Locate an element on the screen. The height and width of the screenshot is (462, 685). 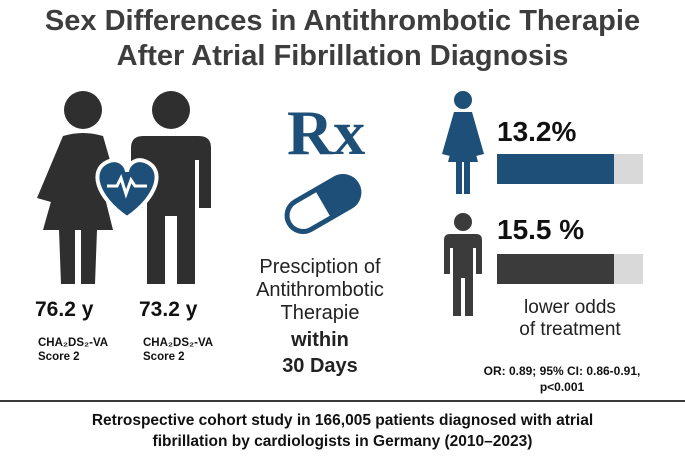
male-score-line2: Score 2 is located at coordinates (164, 357).